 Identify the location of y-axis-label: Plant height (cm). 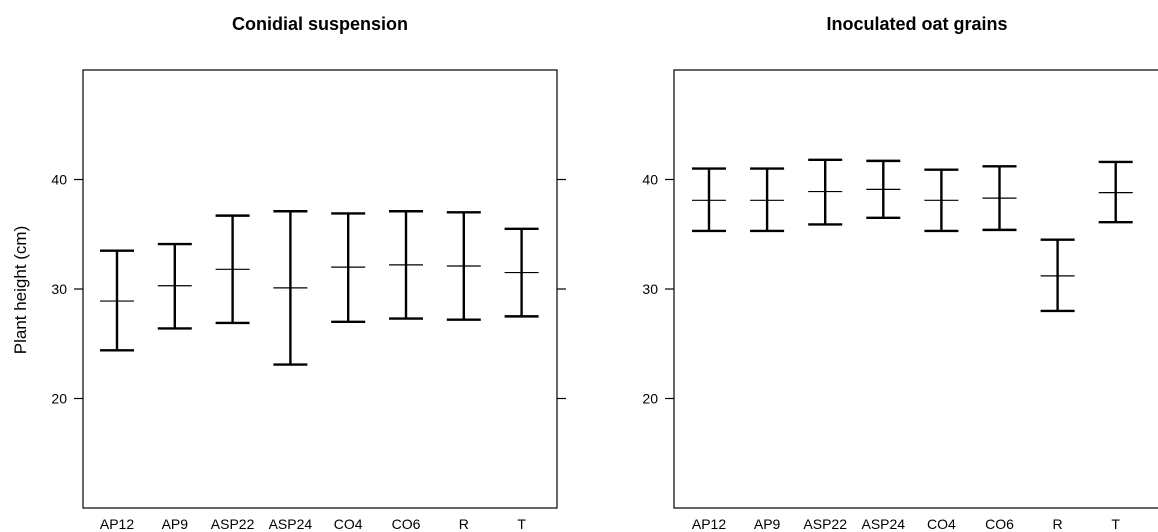
(20, 290).